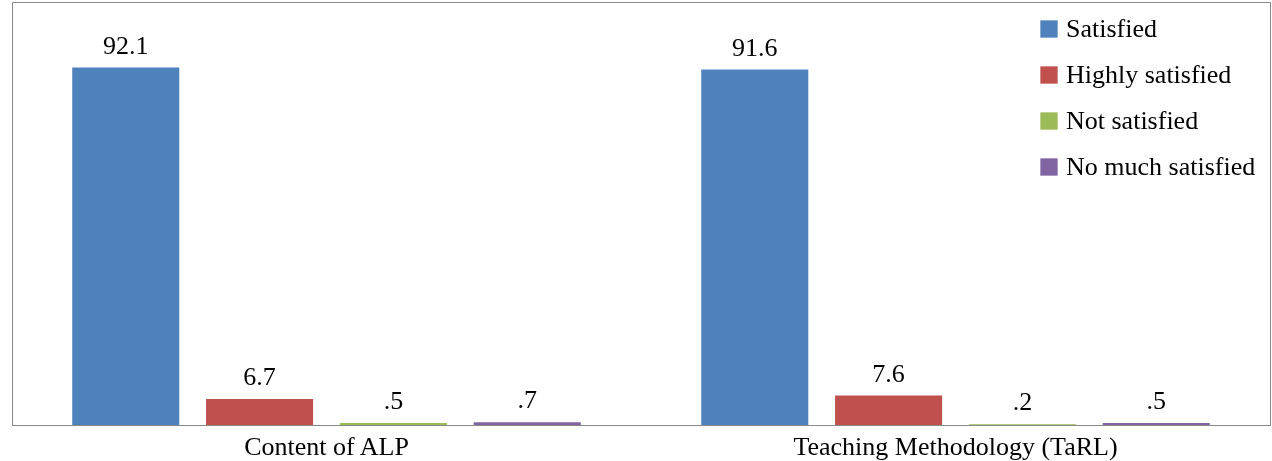  I want to click on legend-label: Satisfied, so click(1111, 28).